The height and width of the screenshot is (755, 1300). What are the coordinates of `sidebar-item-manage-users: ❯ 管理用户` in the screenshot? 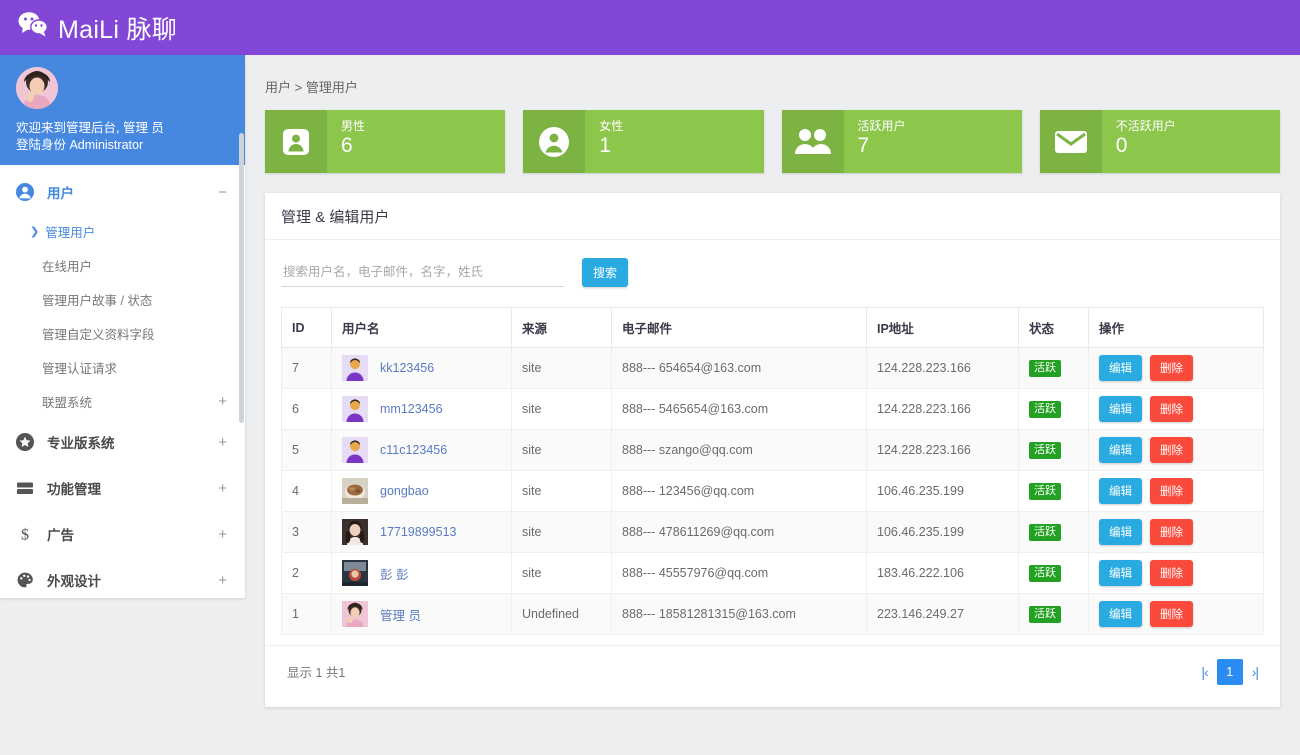 It's located at (122, 231).